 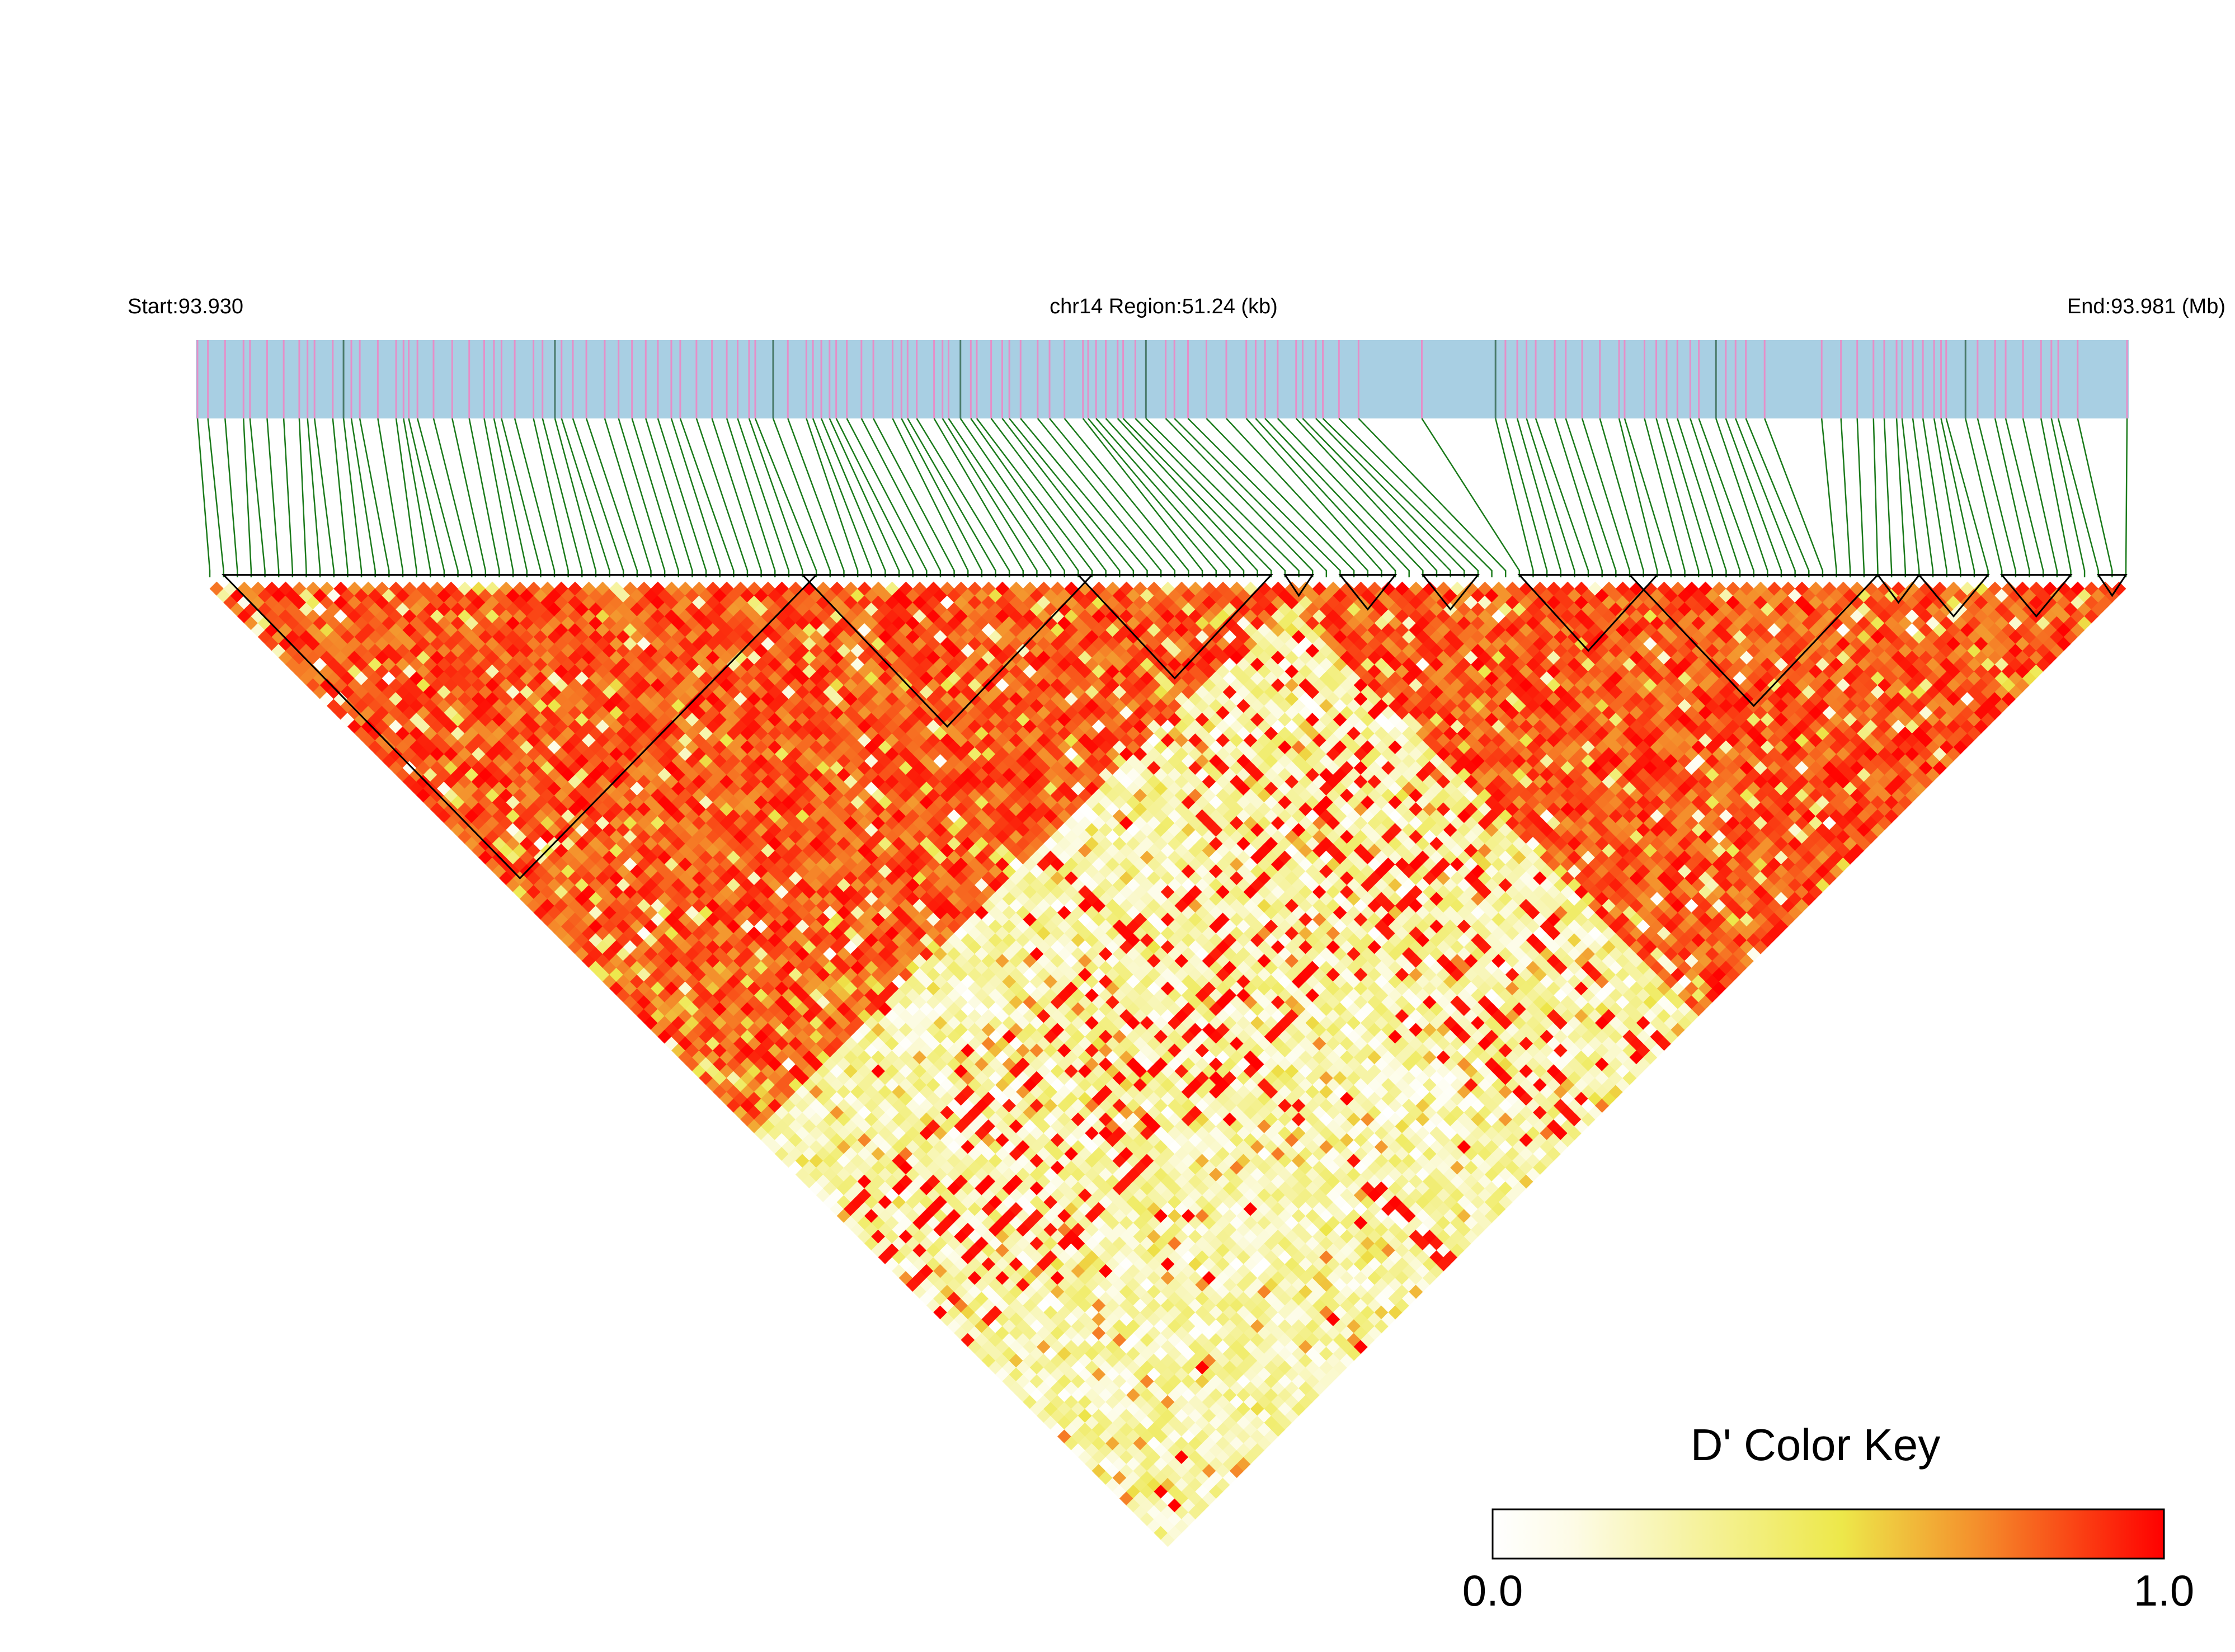 I want to click on region-label: chr14 Region:51.24 (kb), so click(x=1164, y=306).